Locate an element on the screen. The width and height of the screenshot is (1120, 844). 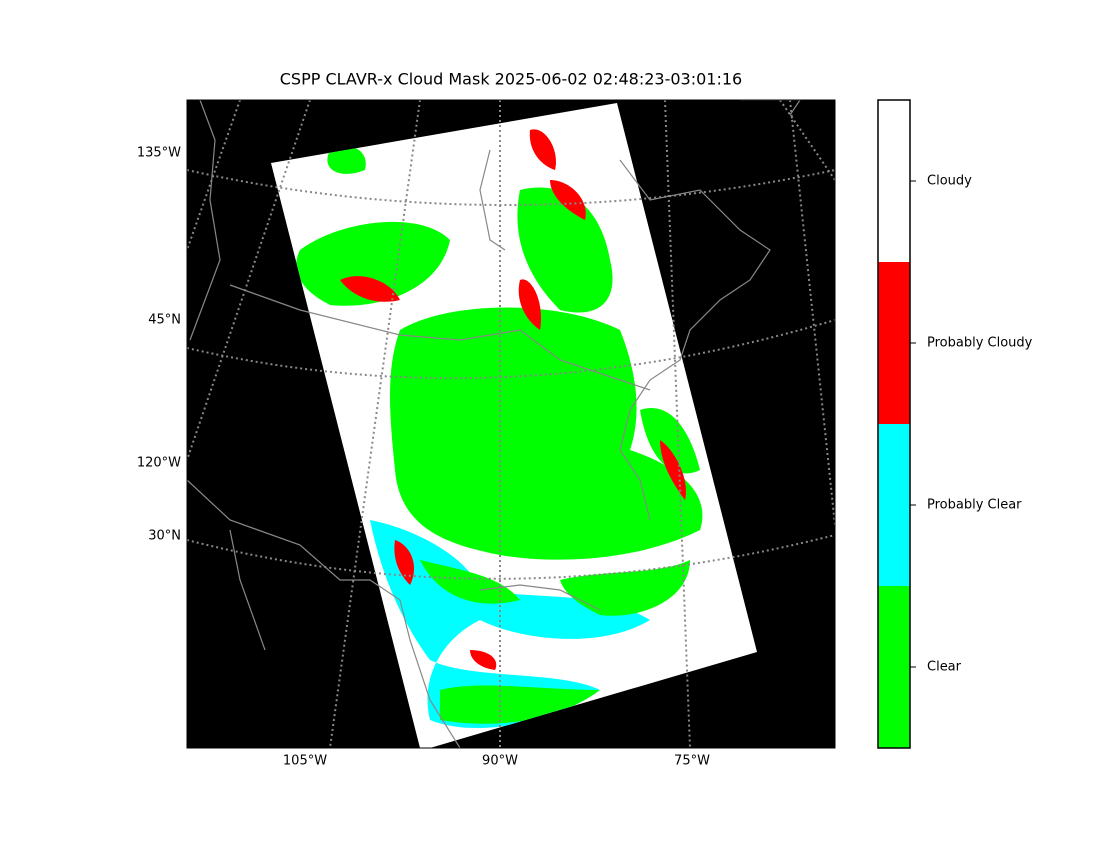
bottom-label: 75°W is located at coordinates (692, 761).